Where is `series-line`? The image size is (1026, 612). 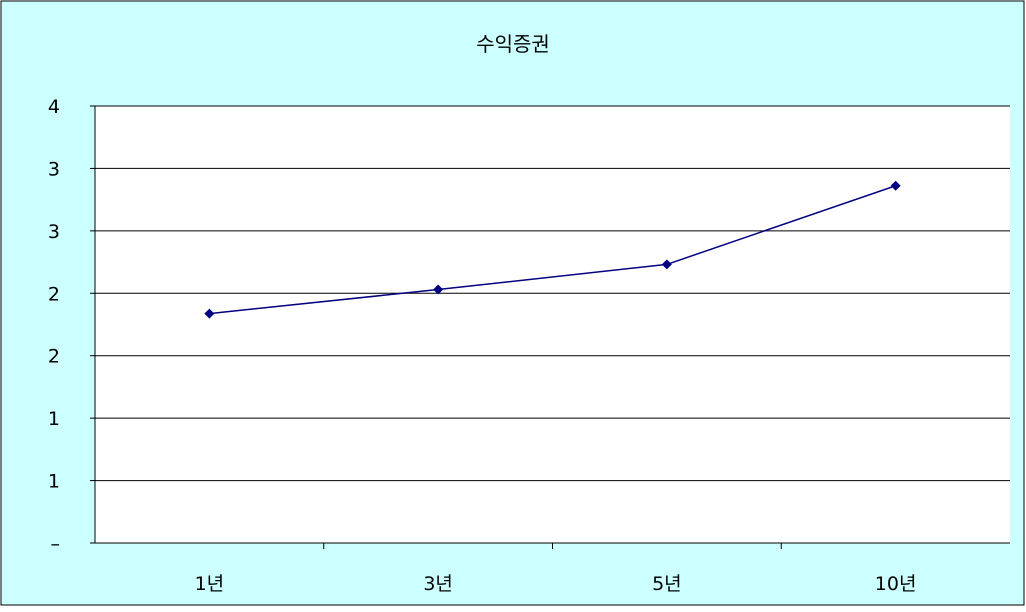
series-line is located at coordinates (552, 250).